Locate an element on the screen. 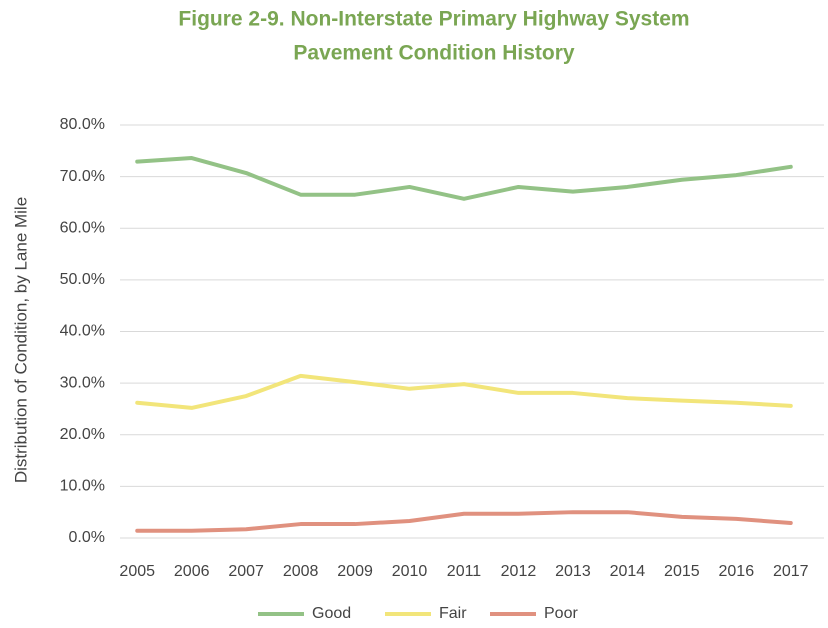 Image resolution: width=828 pixels, height=628 pixels. y-tick-label: 60.0% is located at coordinates (82, 227).